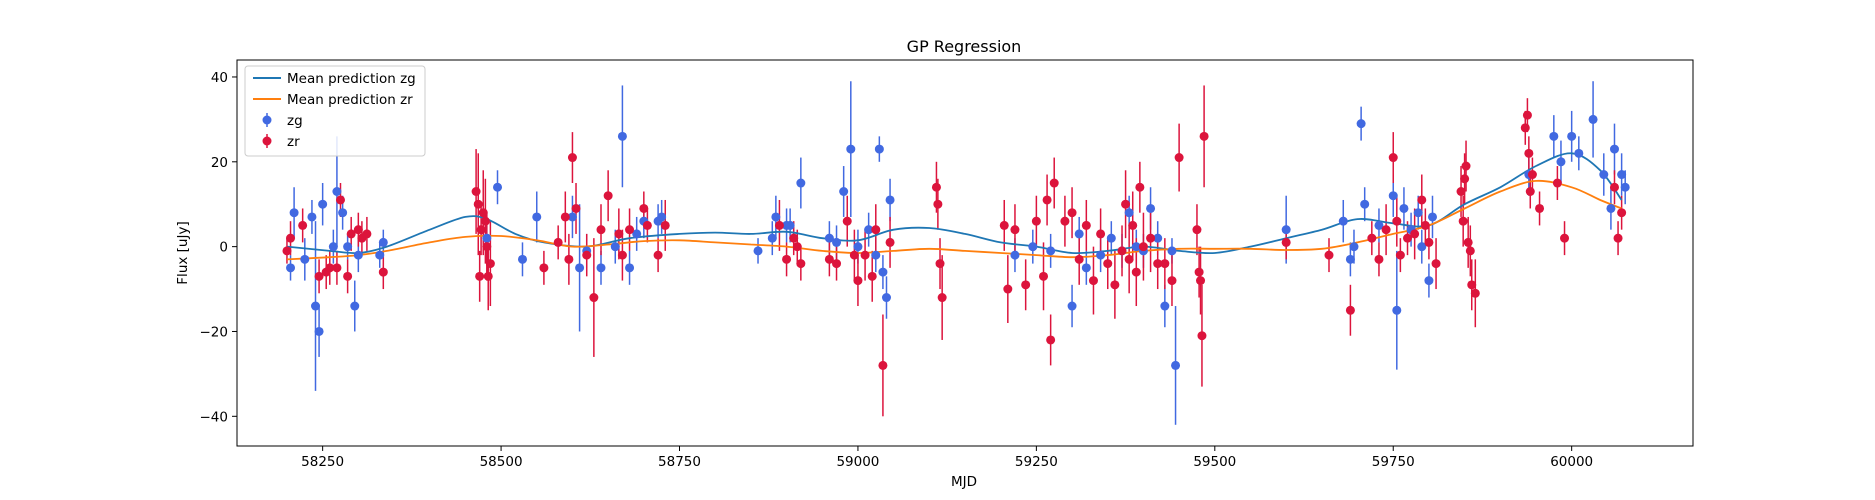 The height and width of the screenshot is (500, 1875). I want to click on x-tick-label: 58750, so click(679, 462).